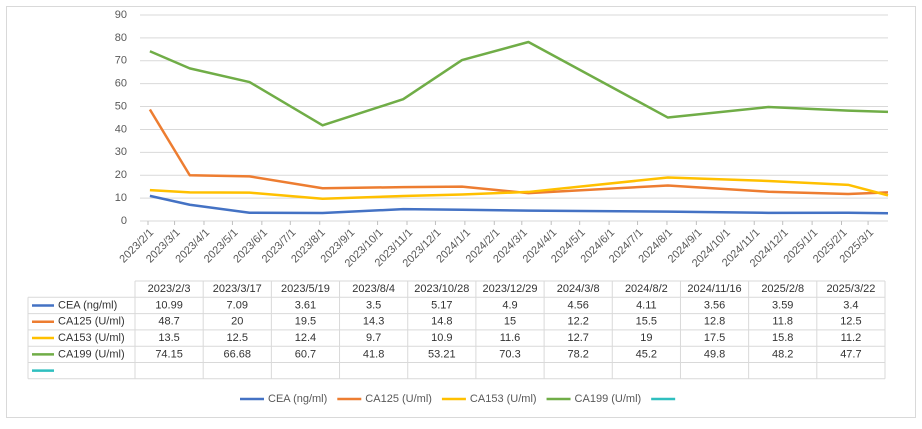  What do you see at coordinates (237, 322) in the screenshot?
I see `table-cell: 20` at bounding box center [237, 322].